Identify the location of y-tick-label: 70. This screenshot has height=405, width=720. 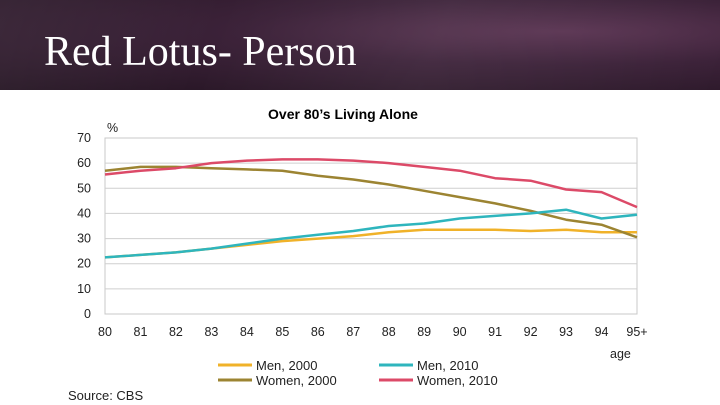
(84, 138).